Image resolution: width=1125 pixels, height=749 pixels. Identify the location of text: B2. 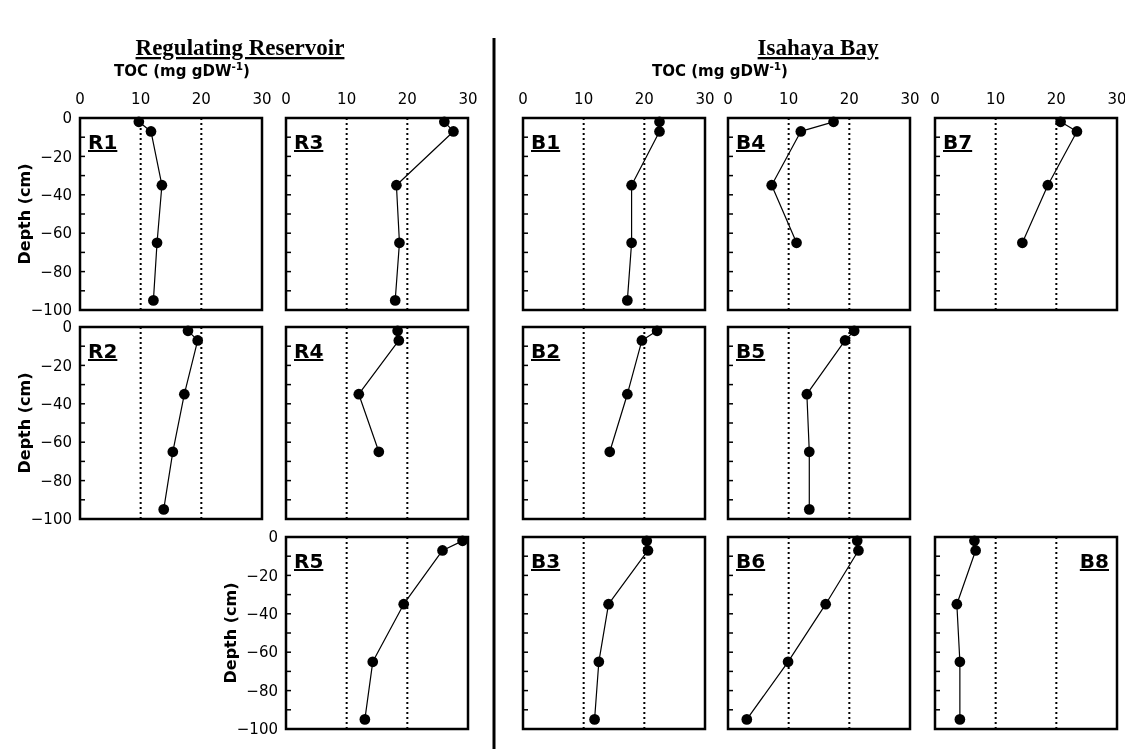
(546, 351).